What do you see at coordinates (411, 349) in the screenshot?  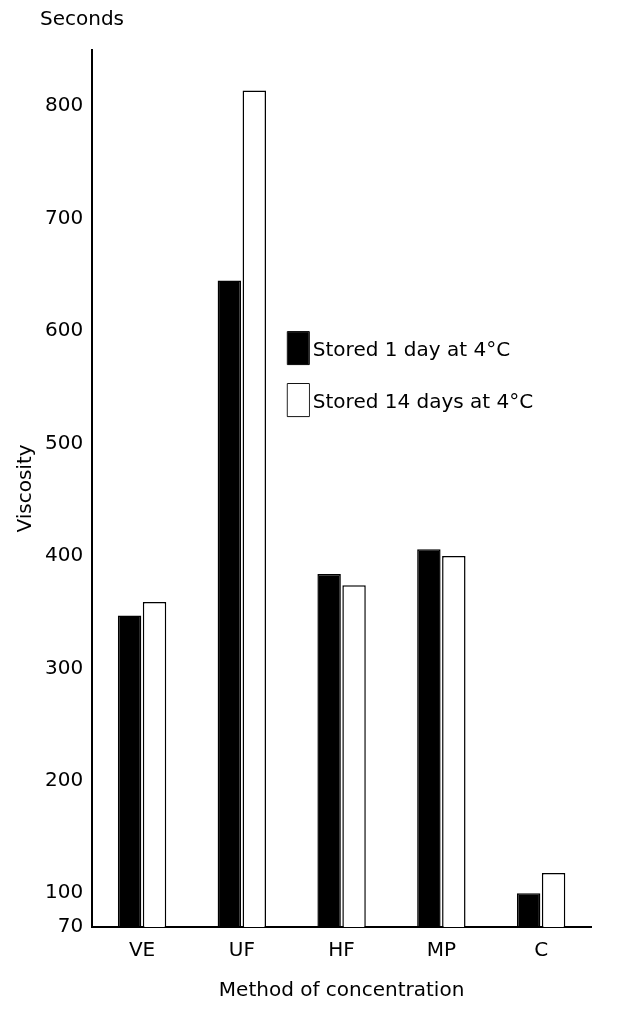 I see `legend-label: Stored 1 day at 4°C` at bounding box center [411, 349].